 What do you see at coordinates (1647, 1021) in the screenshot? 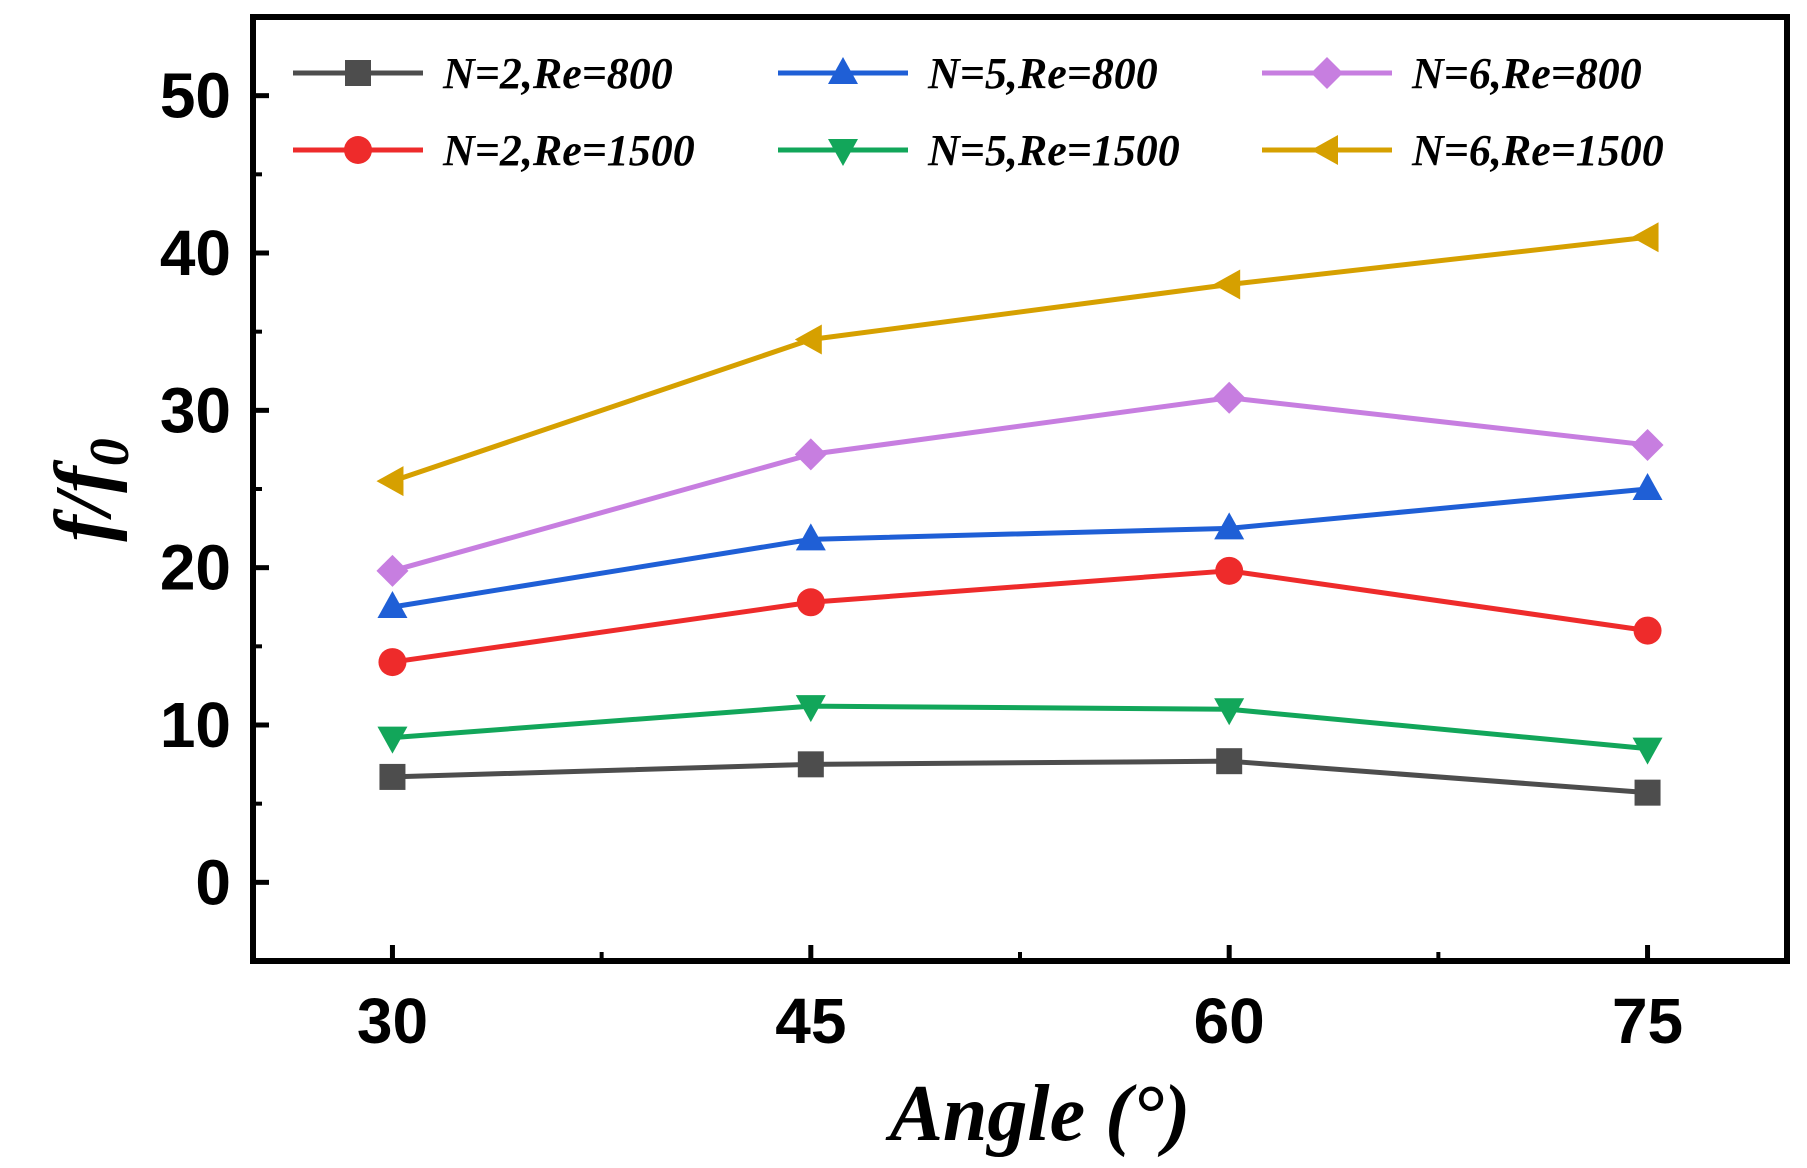
I see `x-tick-label: 75` at bounding box center [1647, 1021].